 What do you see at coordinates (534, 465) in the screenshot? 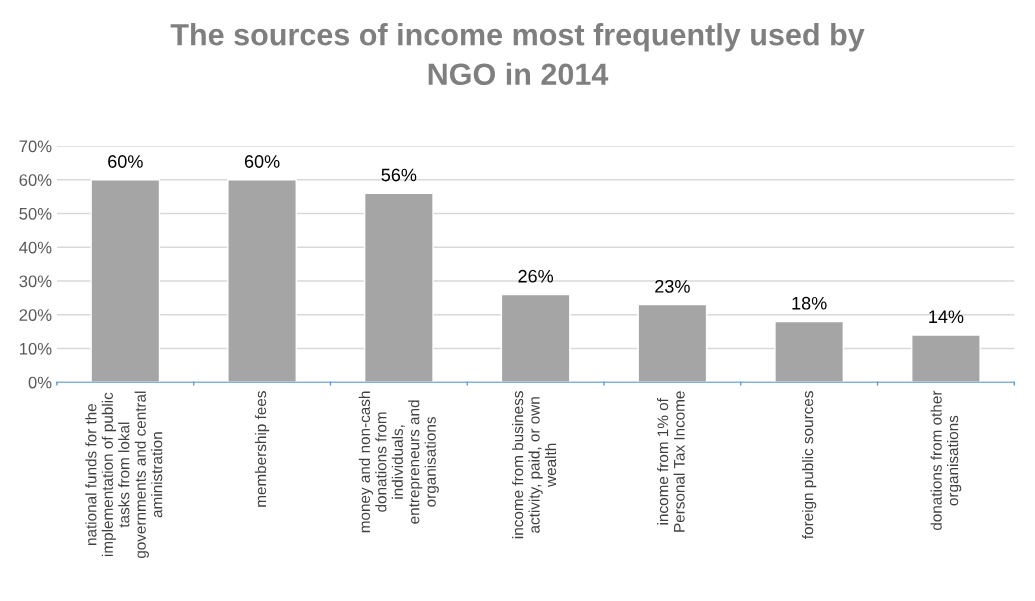
I see `x-tick-label: income from business activity, paid, or own wealth` at bounding box center [534, 465].